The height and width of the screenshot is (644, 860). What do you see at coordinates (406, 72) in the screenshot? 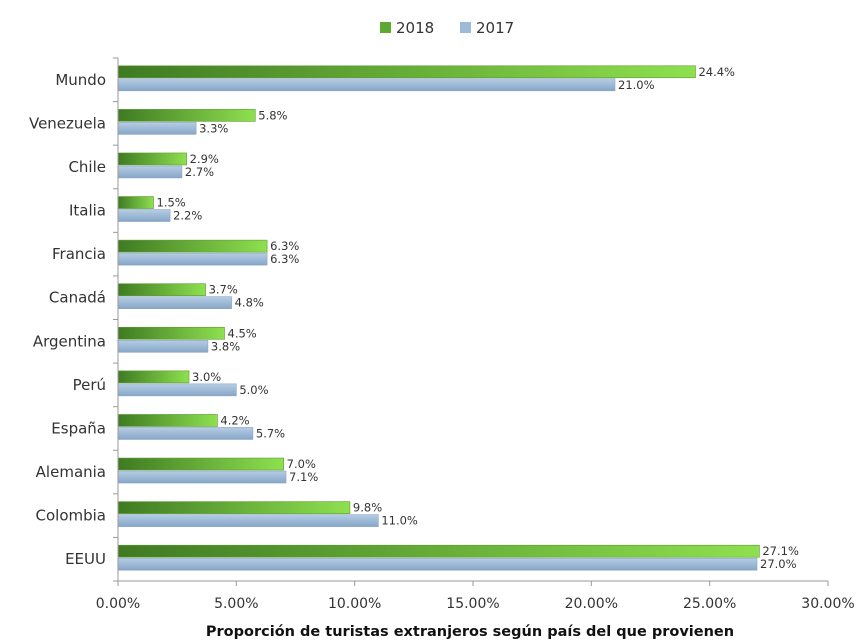
I see `bar-2018-Mundo` at bounding box center [406, 72].